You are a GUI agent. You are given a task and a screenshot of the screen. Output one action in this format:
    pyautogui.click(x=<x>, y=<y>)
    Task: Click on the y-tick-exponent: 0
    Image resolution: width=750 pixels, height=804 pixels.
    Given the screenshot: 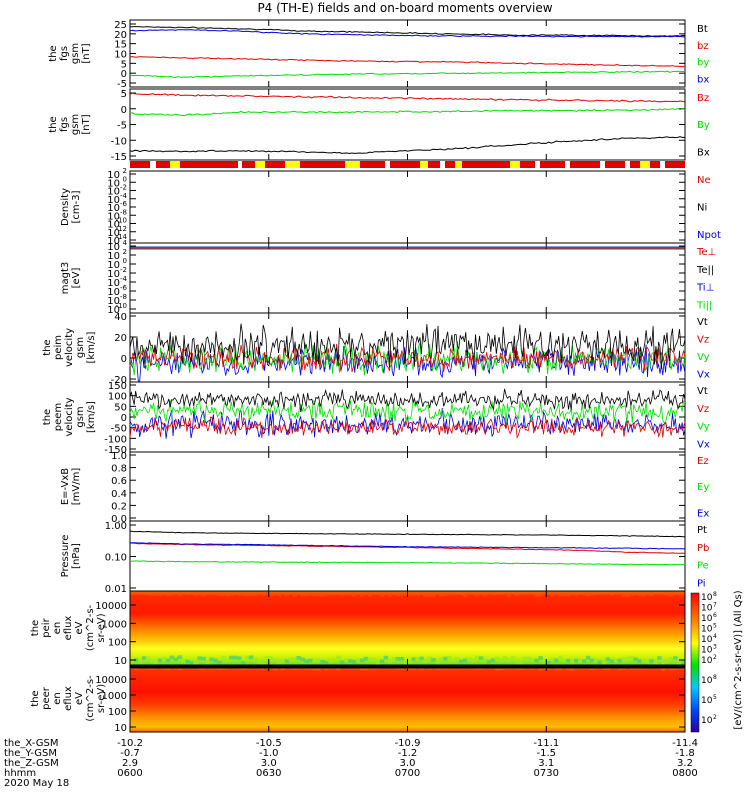 What is the action you would take?
    pyautogui.click(x=125, y=179)
    